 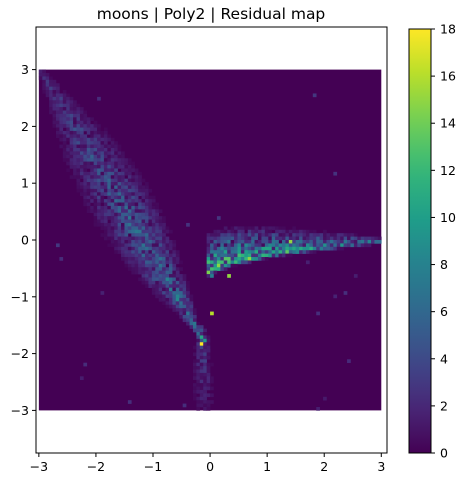 I want to click on colorbar-tick-label: 4, so click(x=444, y=358).